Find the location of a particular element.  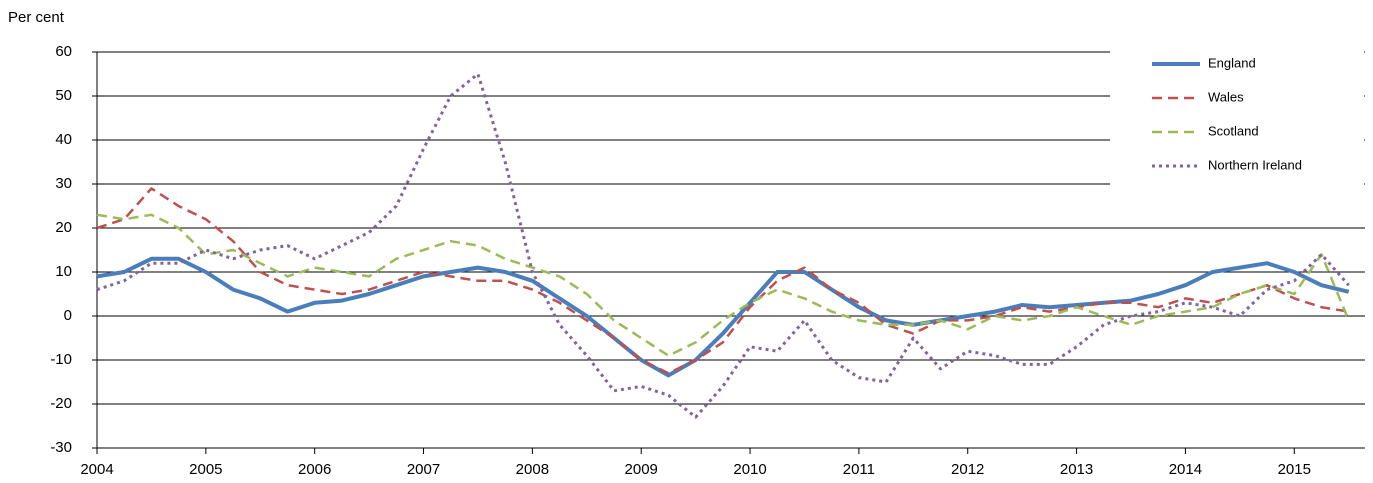

legend: England Wales Scotland Northern Ireland is located at coordinates (1237, 117).